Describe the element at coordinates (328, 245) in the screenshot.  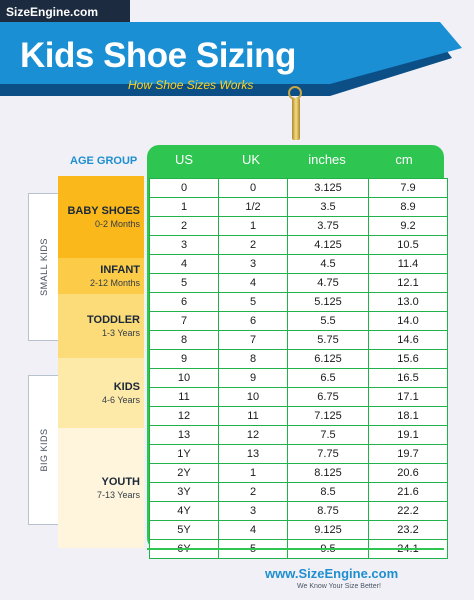
I see `inches-cell: 4.125` at that location.